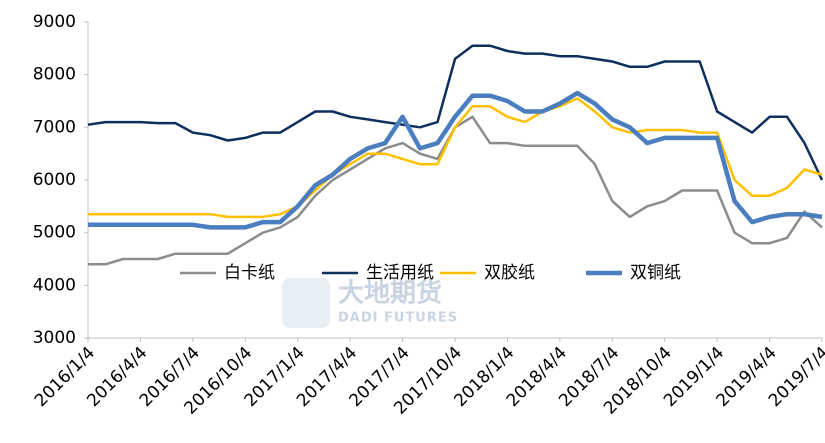 The image size is (825, 443). What do you see at coordinates (400, 273) in the screenshot?
I see `legend-label: 生活用纸` at bounding box center [400, 273].